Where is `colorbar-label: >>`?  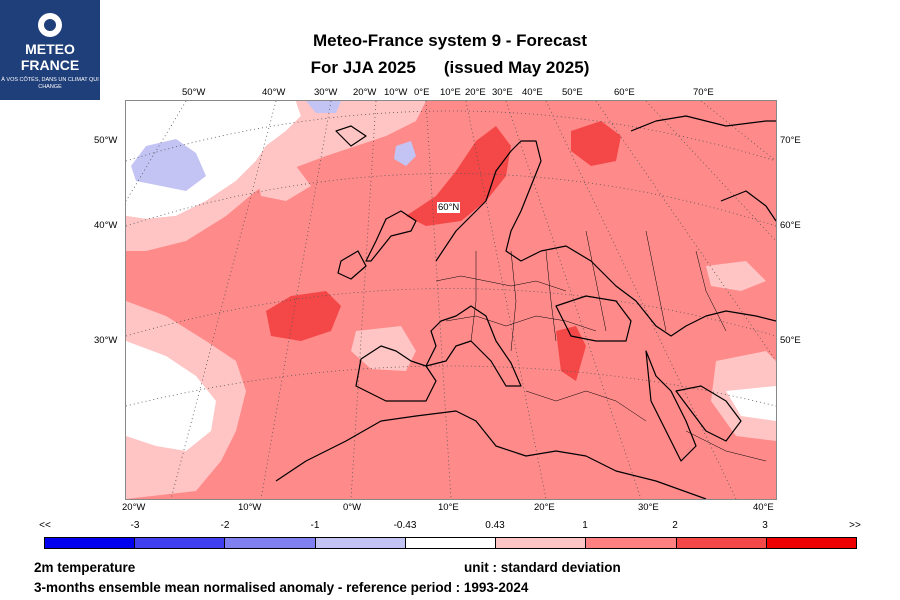
colorbar-label: >> is located at coordinates (855, 525).